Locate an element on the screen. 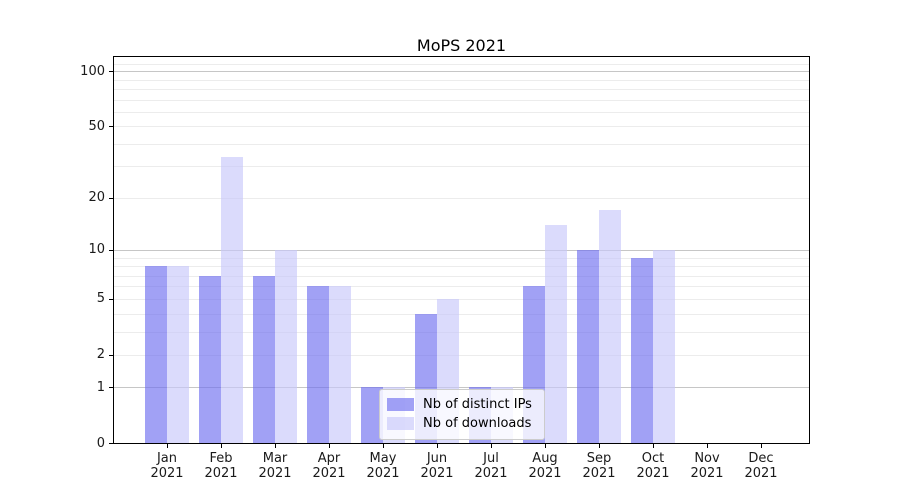 This screenshot has width=900, height=500. legend-swatch-distinct-ips is located at coordinates (400, 404).